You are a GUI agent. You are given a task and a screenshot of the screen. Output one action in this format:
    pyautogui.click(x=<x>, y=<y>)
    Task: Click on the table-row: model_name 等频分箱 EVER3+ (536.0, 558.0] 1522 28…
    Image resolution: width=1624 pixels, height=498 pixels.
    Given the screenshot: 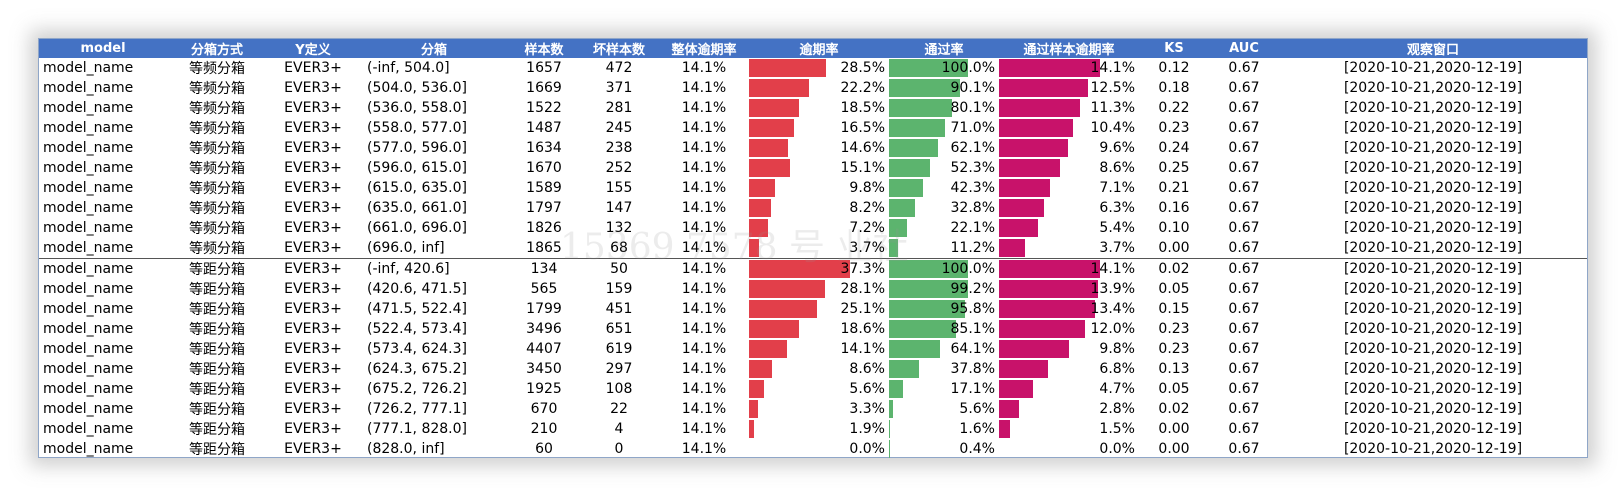 What is the action you would take?
    pyautogui.click(x=813, y=108)
    